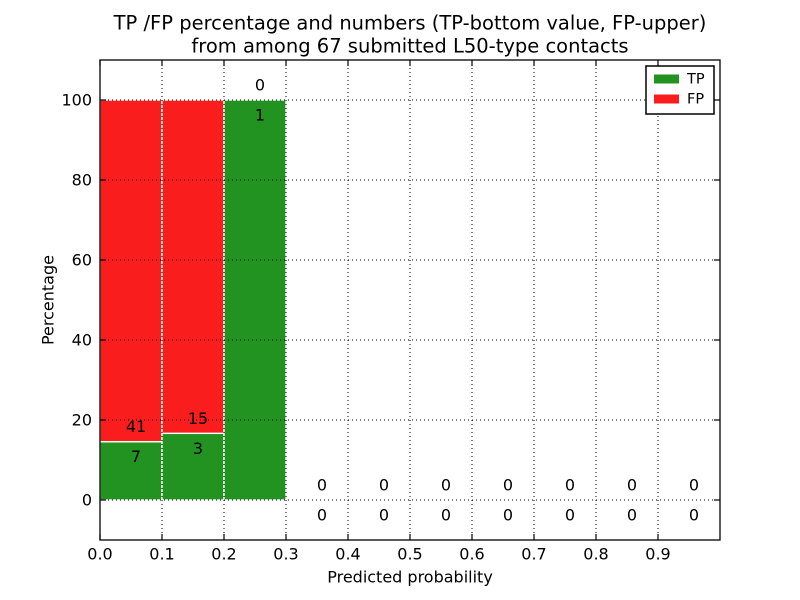 The image size is (800, 600). Describe the element at coordinates (384, 485) in the screenshot. I see `fp-count-label-4: 0` at that location.